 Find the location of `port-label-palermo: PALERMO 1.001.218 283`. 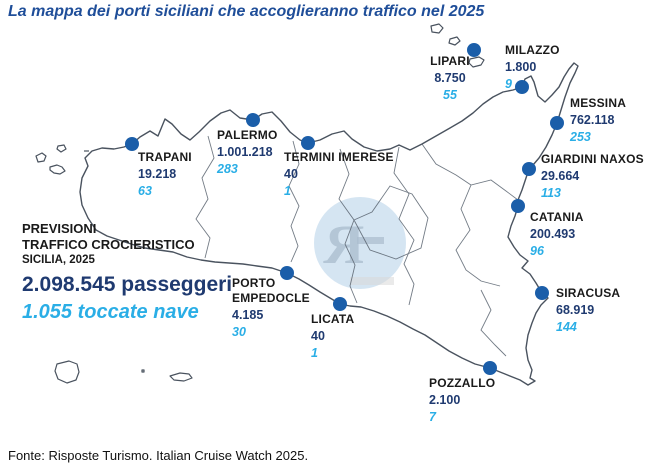

port-label-palermo: PALERMO 1.001.218 283 is located at coordinates (247, 152).